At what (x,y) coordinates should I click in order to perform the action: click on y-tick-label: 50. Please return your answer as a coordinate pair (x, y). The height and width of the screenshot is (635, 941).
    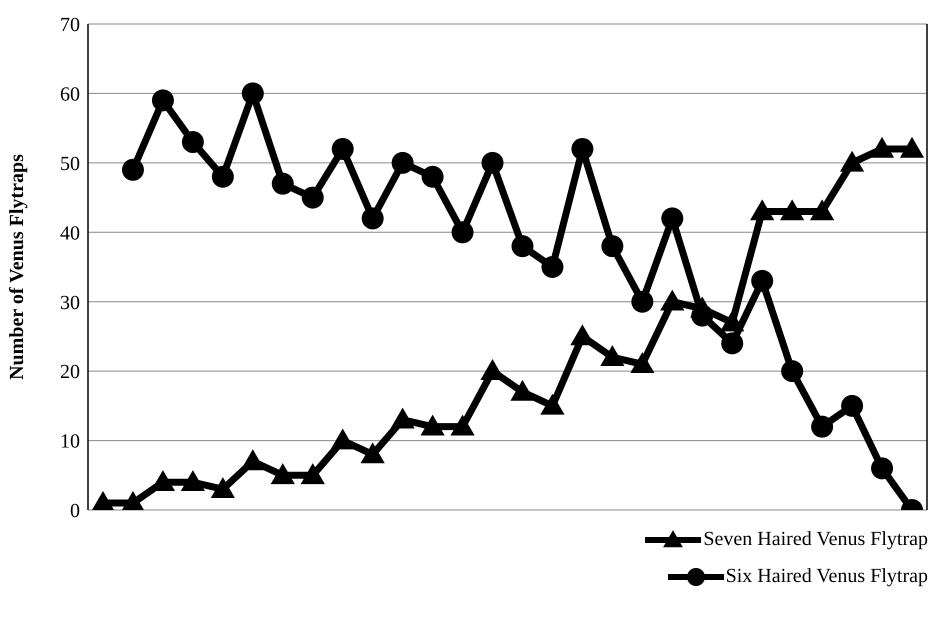
    Looking at the image, I should click on (70, 163).